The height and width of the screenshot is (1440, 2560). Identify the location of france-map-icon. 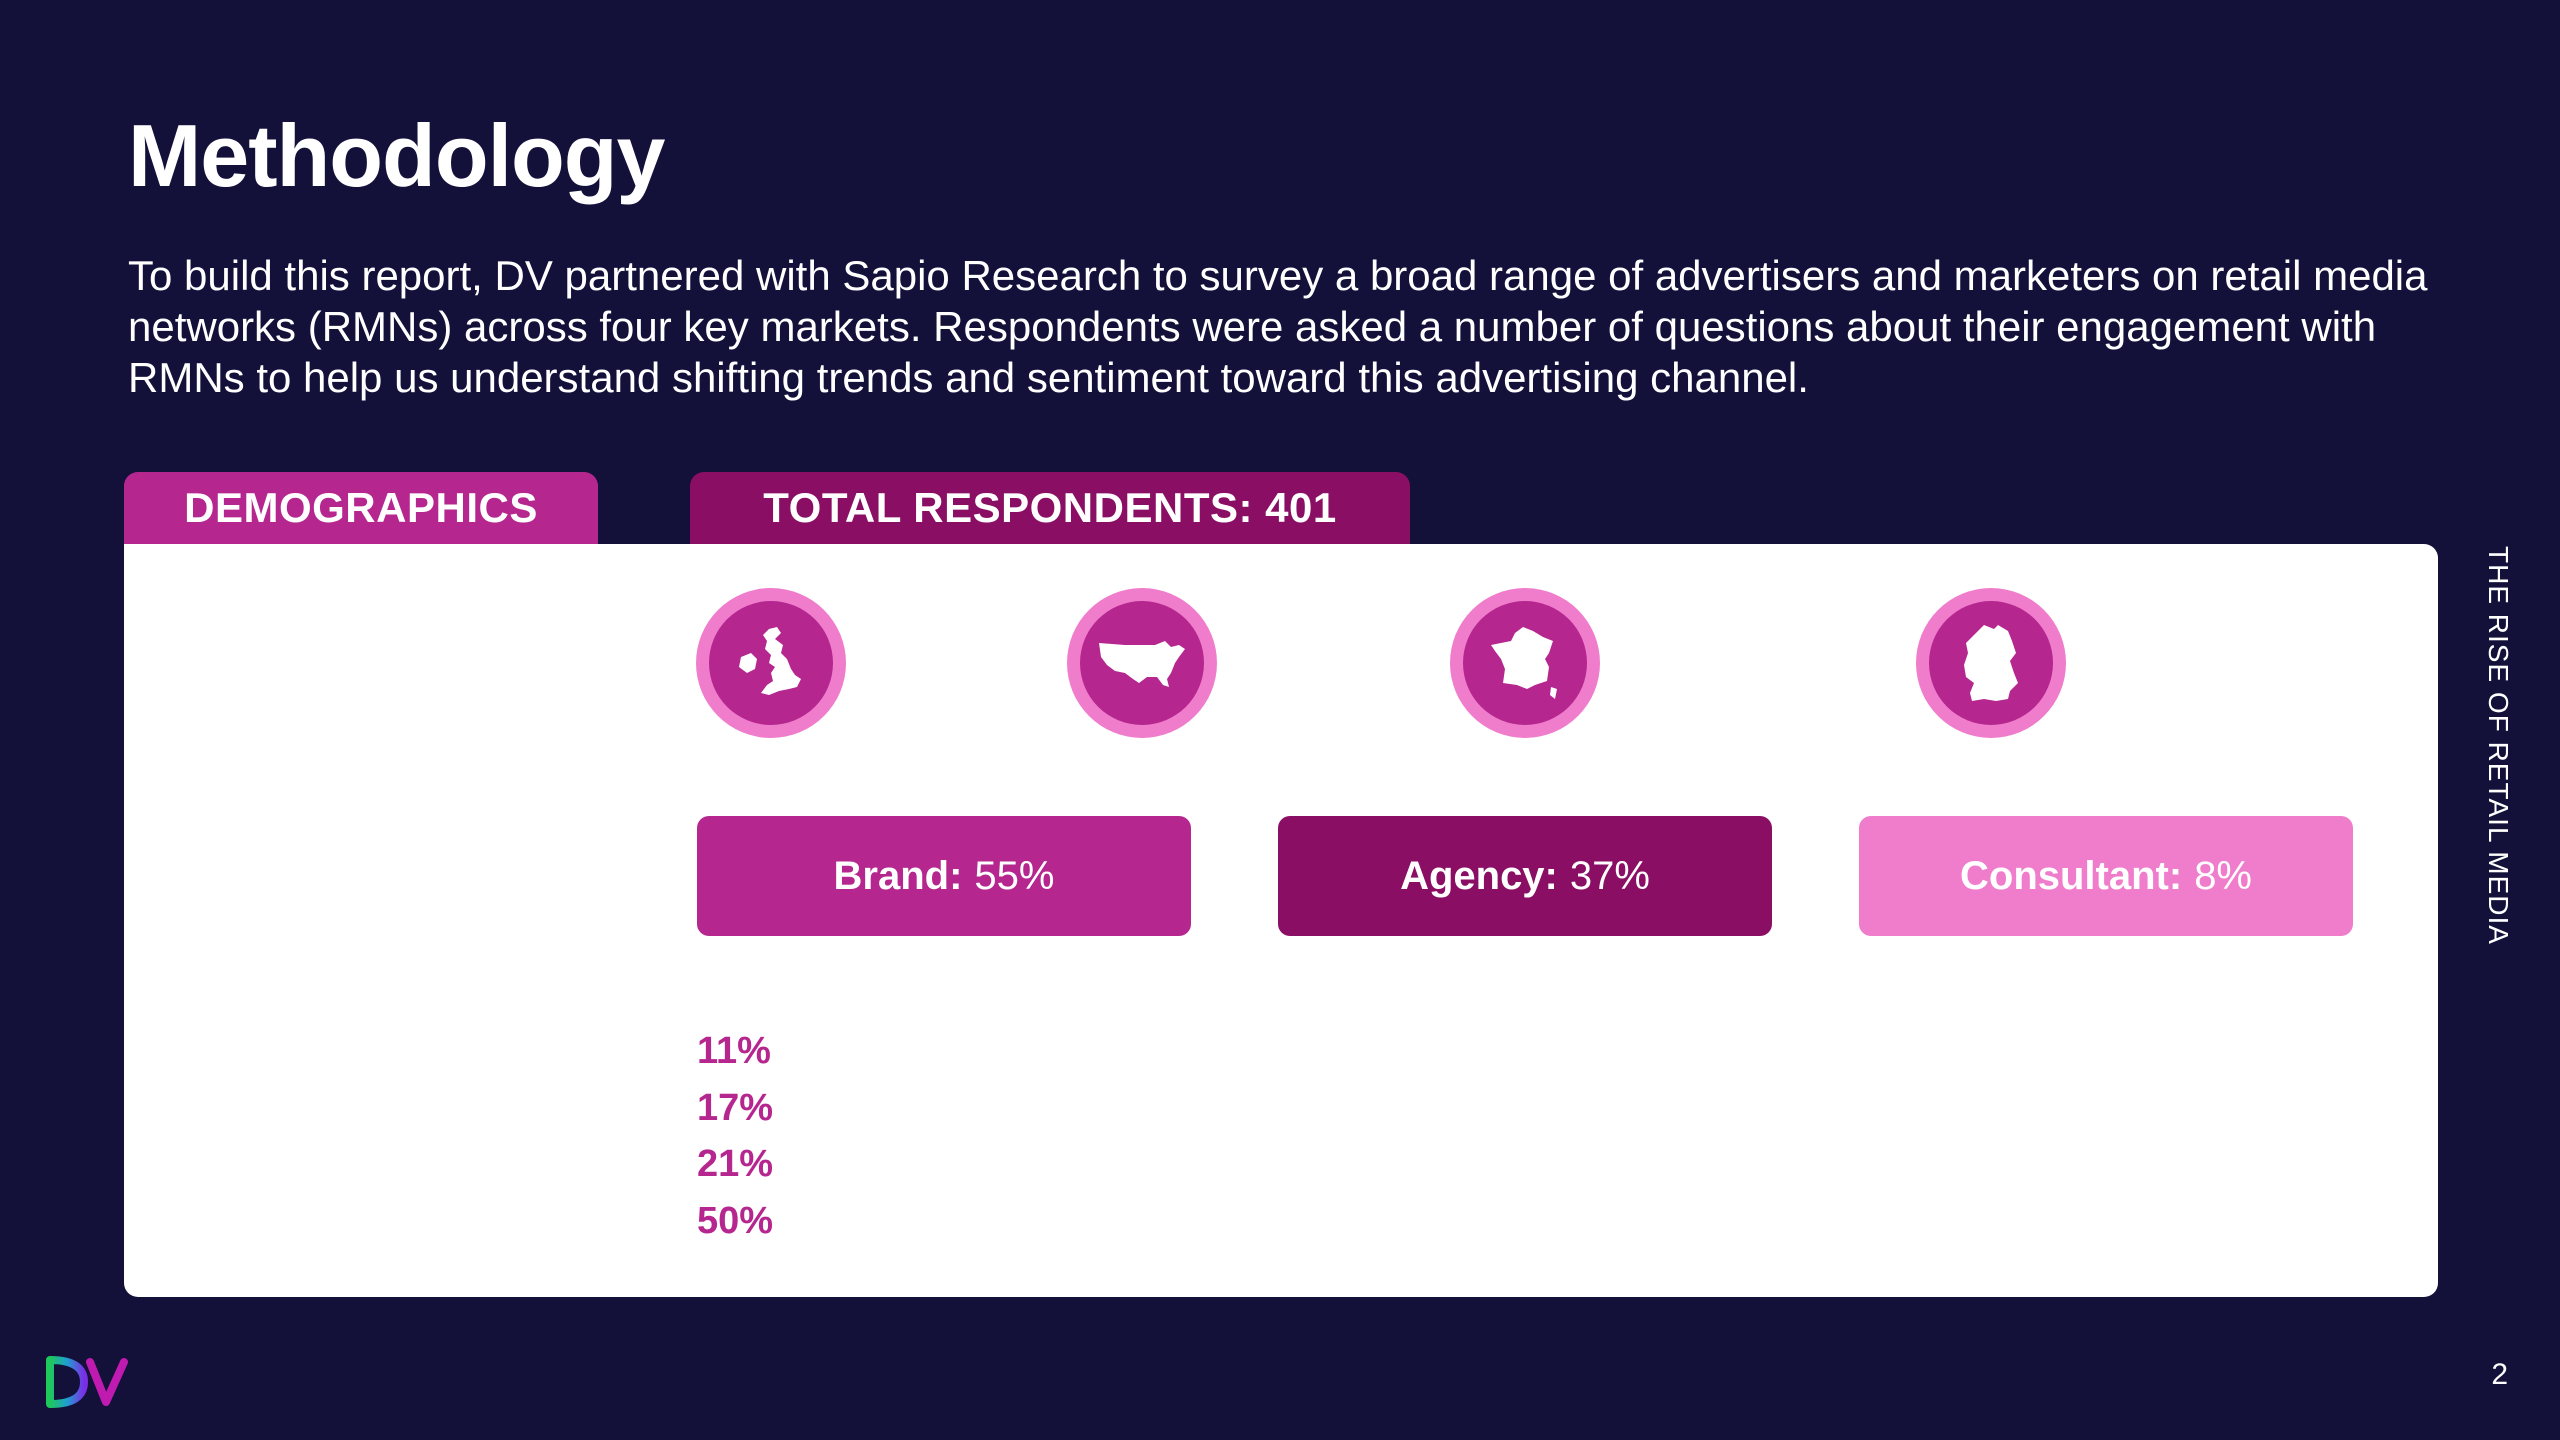
(1524, 663).